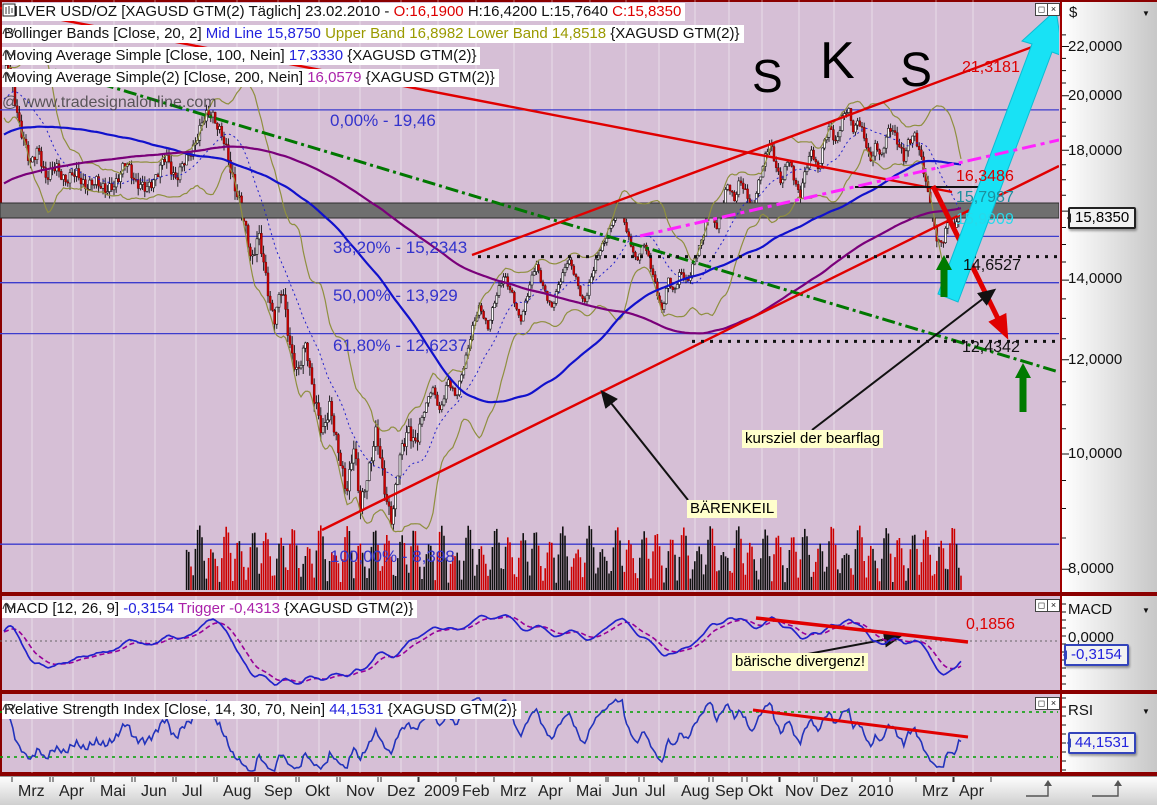 This screenshot has width=1157, height=805. What do you see at coordinates (1073, 12) in the screenshot?
I see `price-axis-title: $` at bounding box center [1073, 12].